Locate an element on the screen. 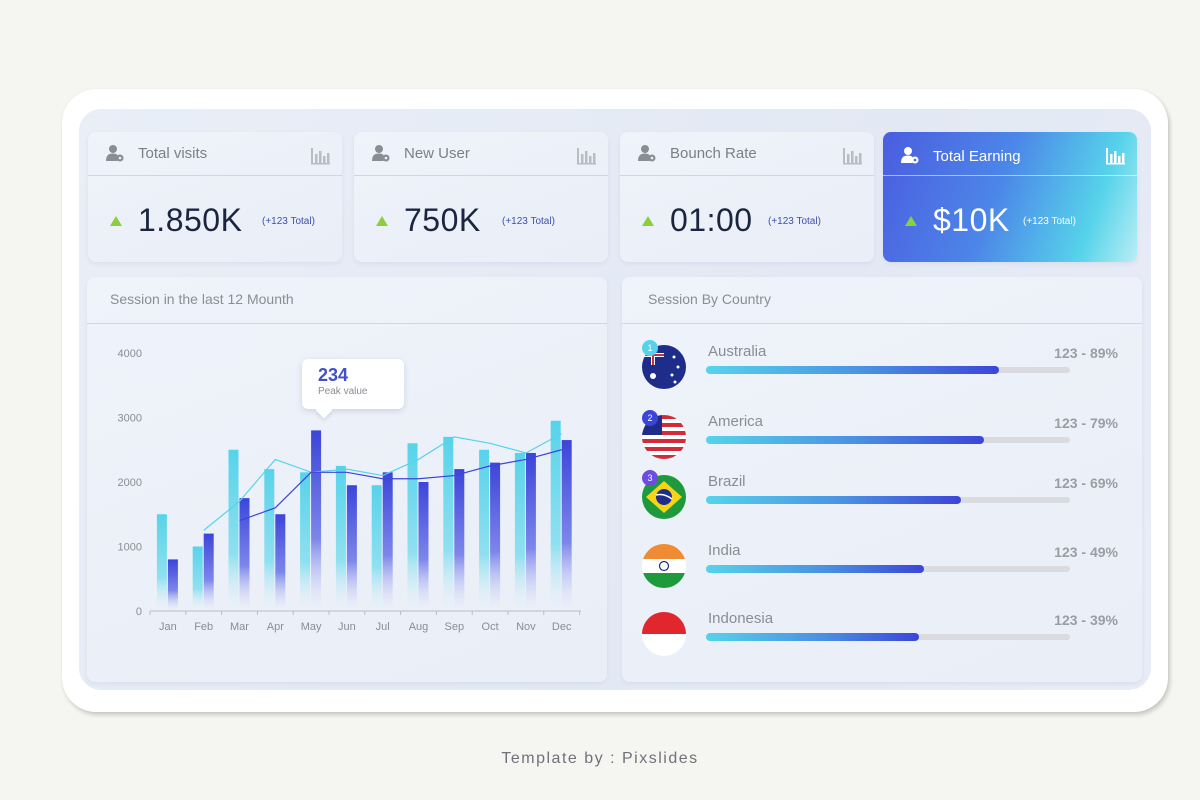  y-tick-label: 3000 is located at coordinates (130, 419).